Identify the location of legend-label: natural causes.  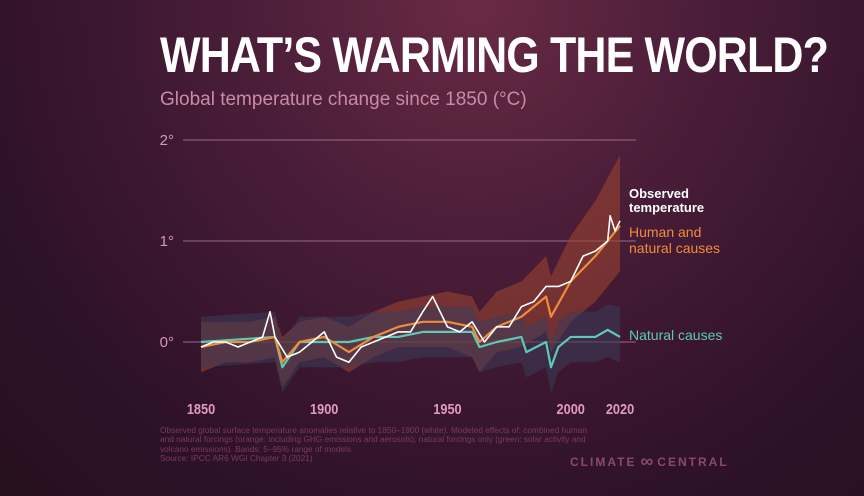
(674, 248).